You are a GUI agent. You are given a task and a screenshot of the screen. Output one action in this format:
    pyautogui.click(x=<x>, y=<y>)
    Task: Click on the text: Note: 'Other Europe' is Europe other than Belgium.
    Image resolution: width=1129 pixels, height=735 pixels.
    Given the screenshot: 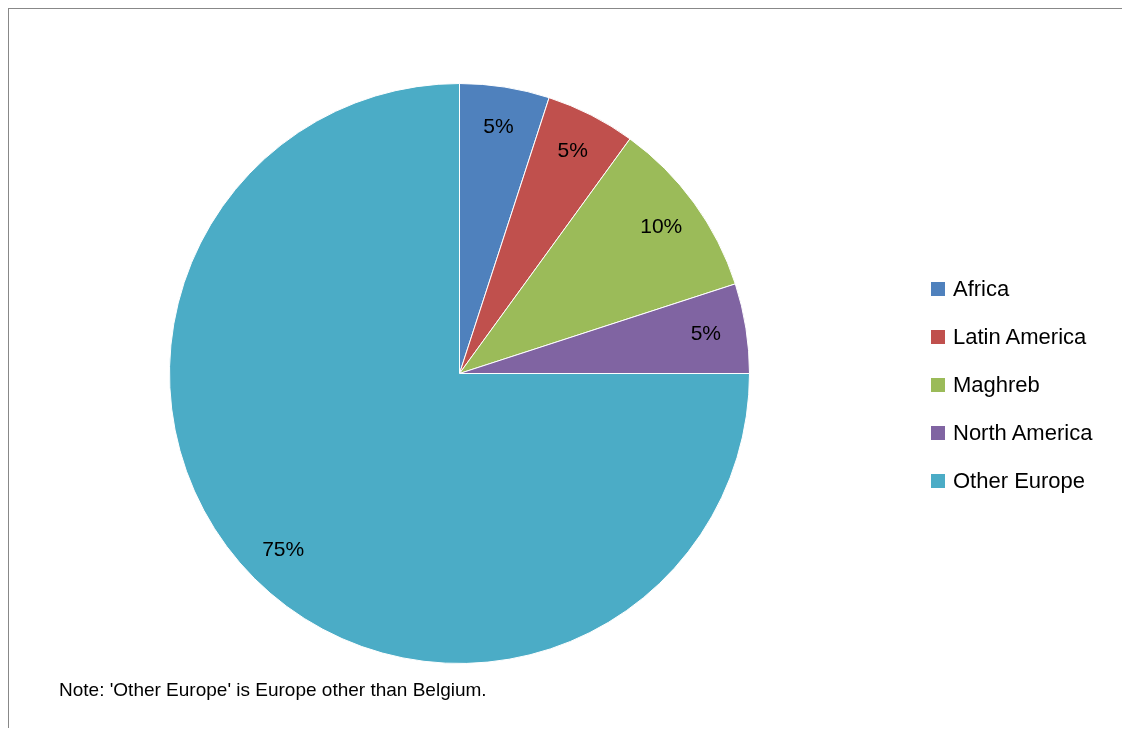 What is the action you would take?
    pyautogui.click(x=273, y=690)
    